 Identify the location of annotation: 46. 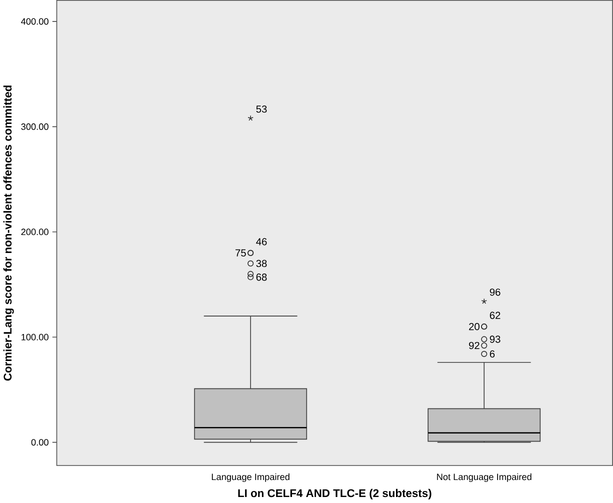
(261, 242).